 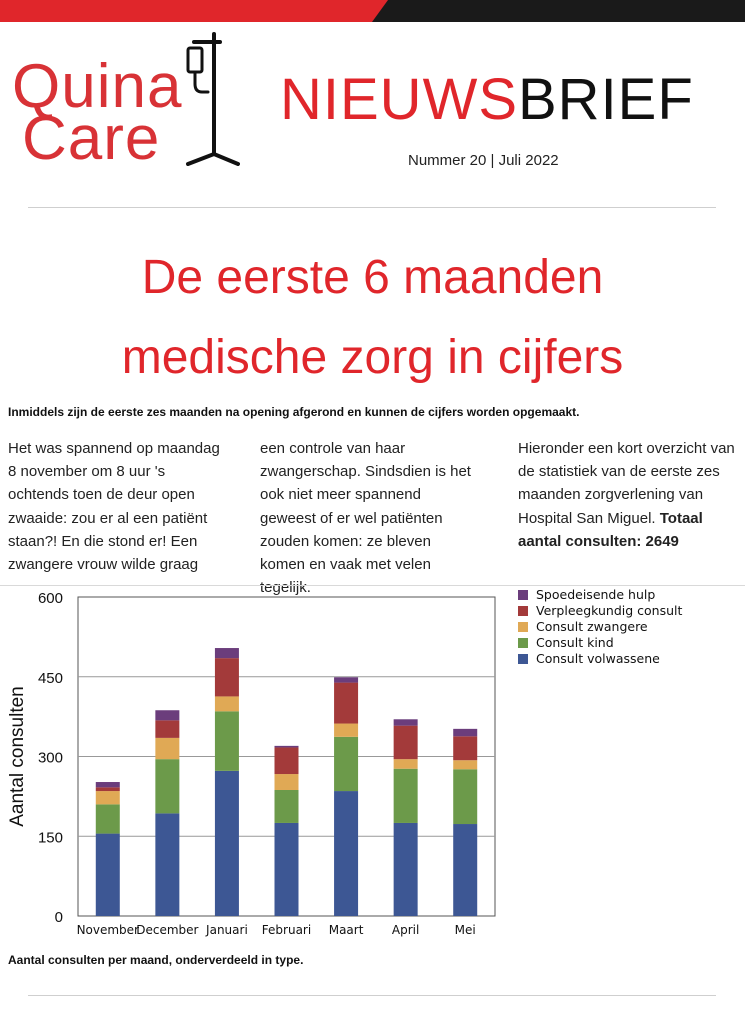 What do you see at coordinates (372, 357) in the screenshot?
I see `headline-line2: medische zorg in cijfers` at bounding box center [372, 357].